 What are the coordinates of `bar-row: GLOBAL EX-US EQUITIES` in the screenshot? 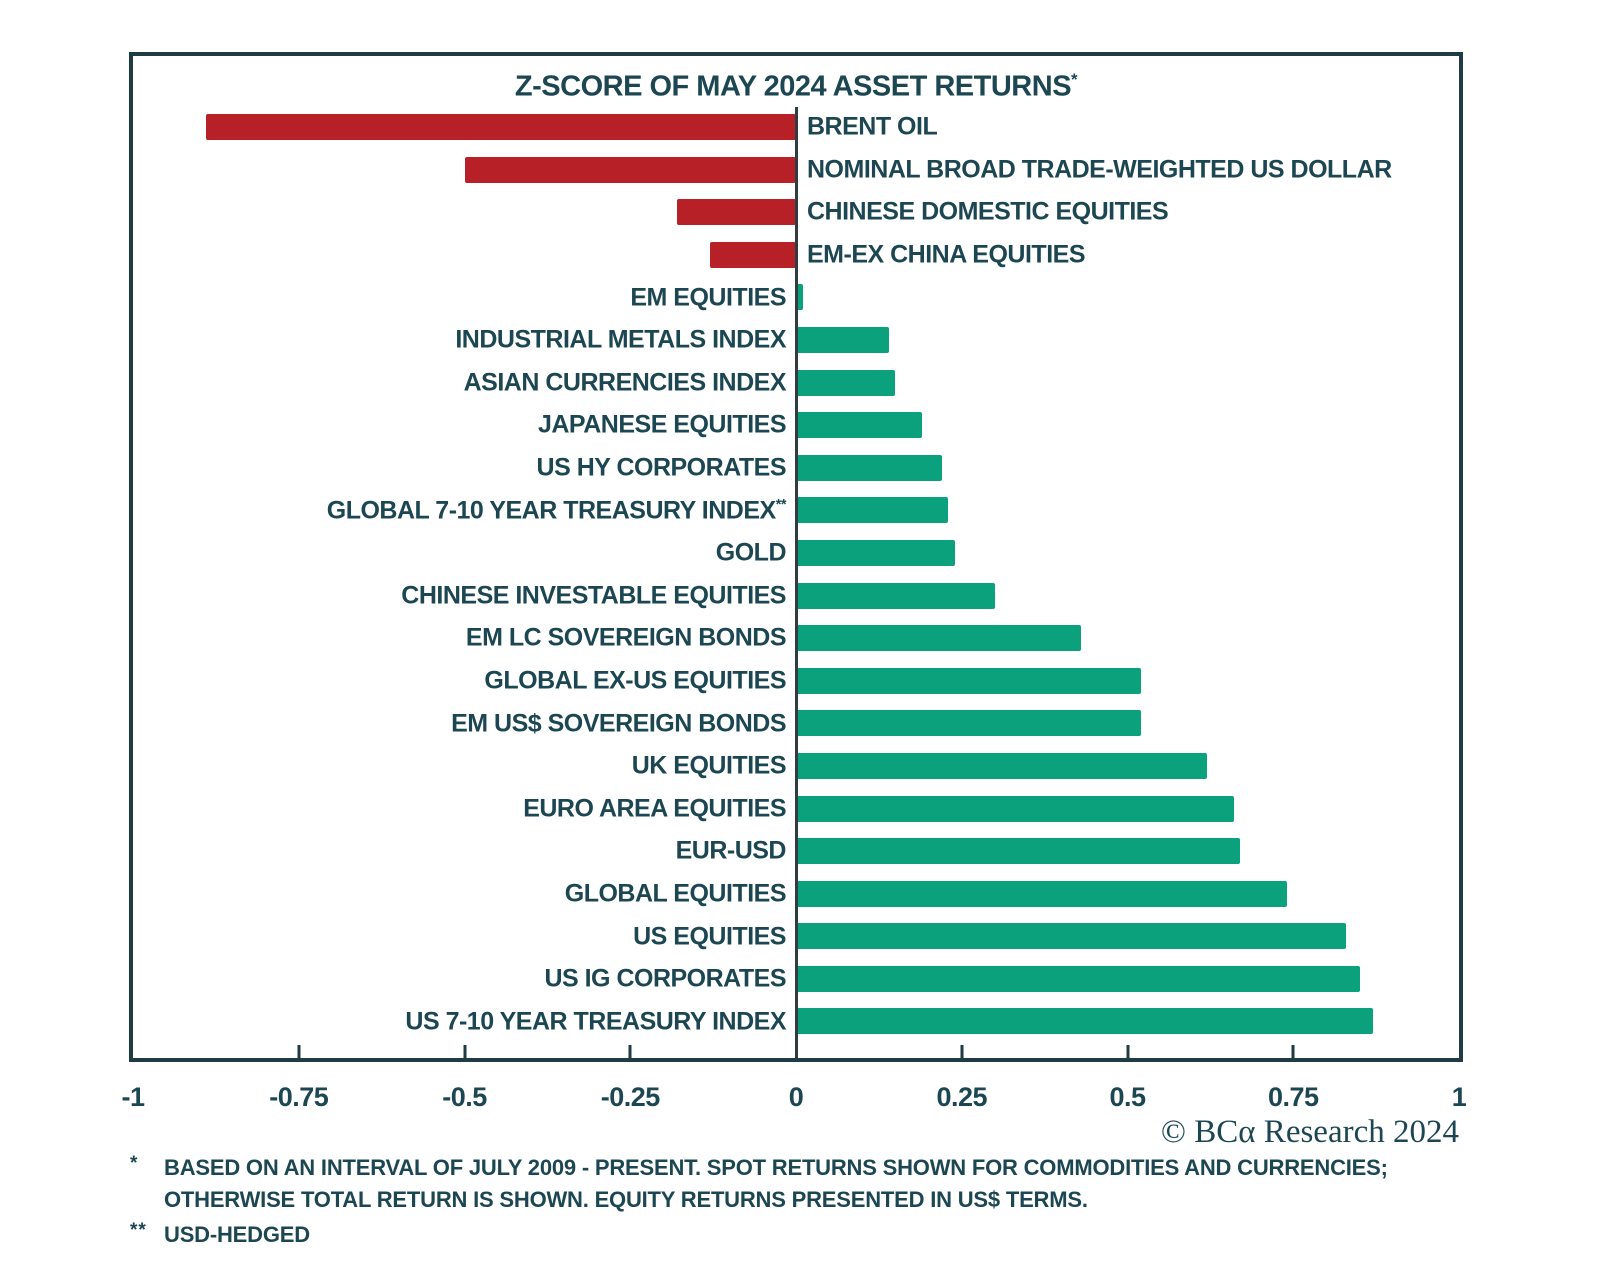 It's located at (796, 681).